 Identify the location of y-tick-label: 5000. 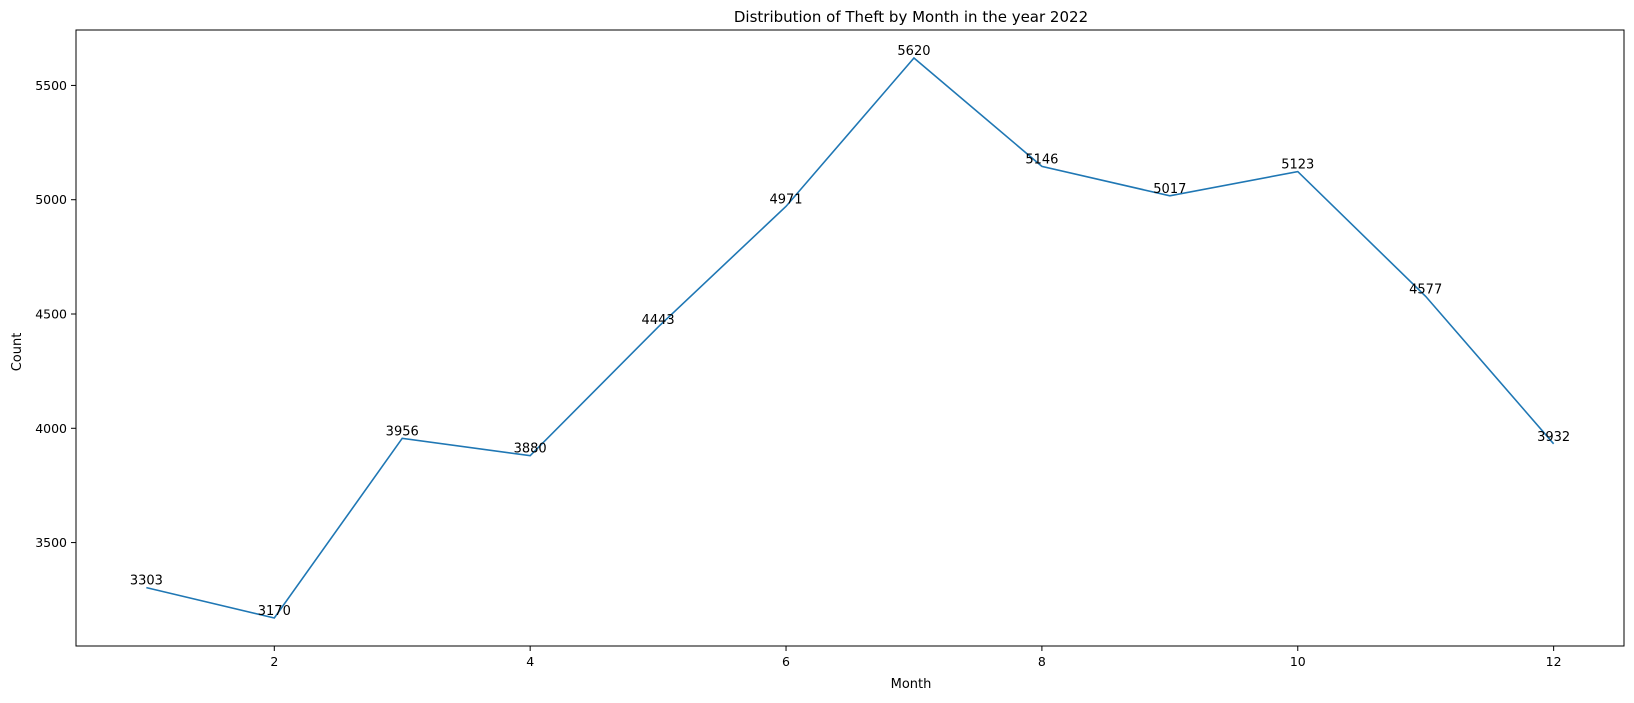
(51, 199).